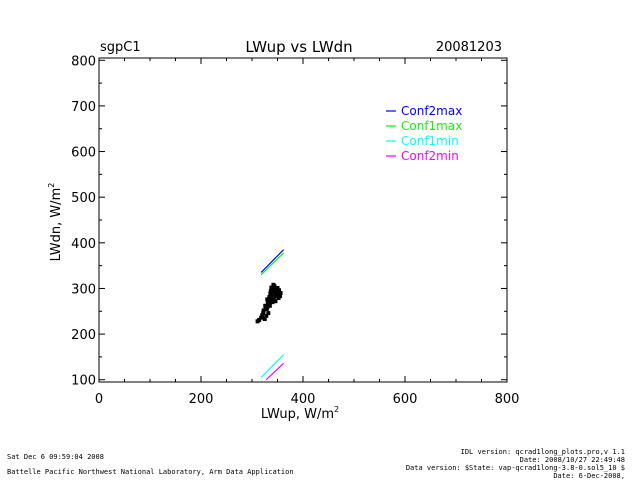 The height and width of the screenshot is (480, 640). I want to click on x-tick-label: 600, so click(405, 399).